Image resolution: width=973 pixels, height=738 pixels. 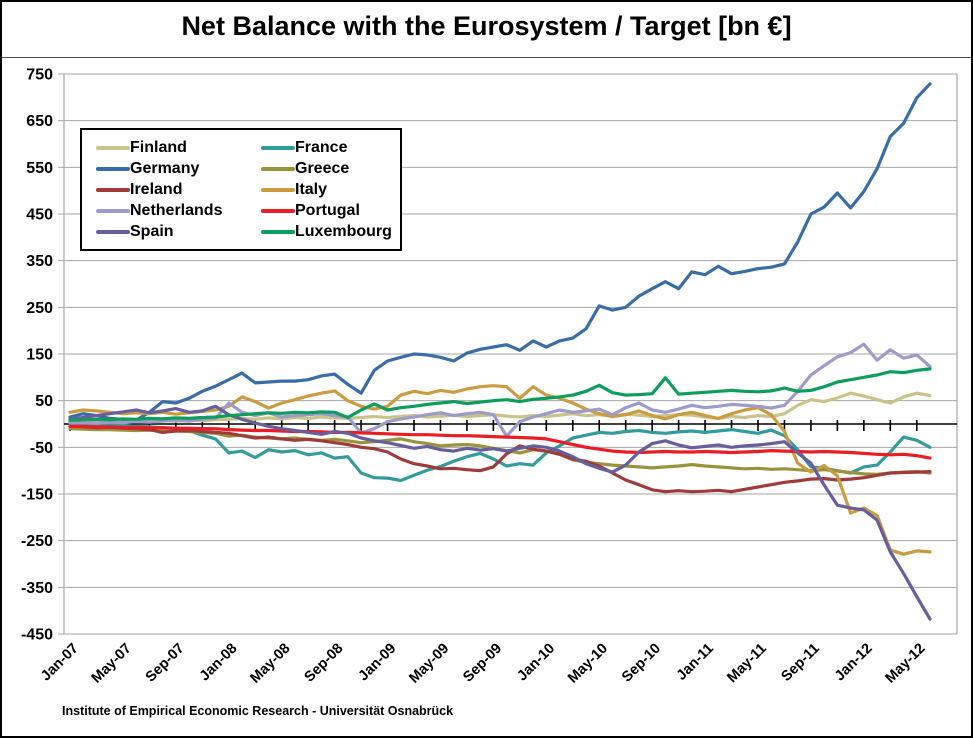 What do you see at coordinates (37, 635) in the screenshot?
I see `y-axis-label: -450` at bounding box center [37, 635].